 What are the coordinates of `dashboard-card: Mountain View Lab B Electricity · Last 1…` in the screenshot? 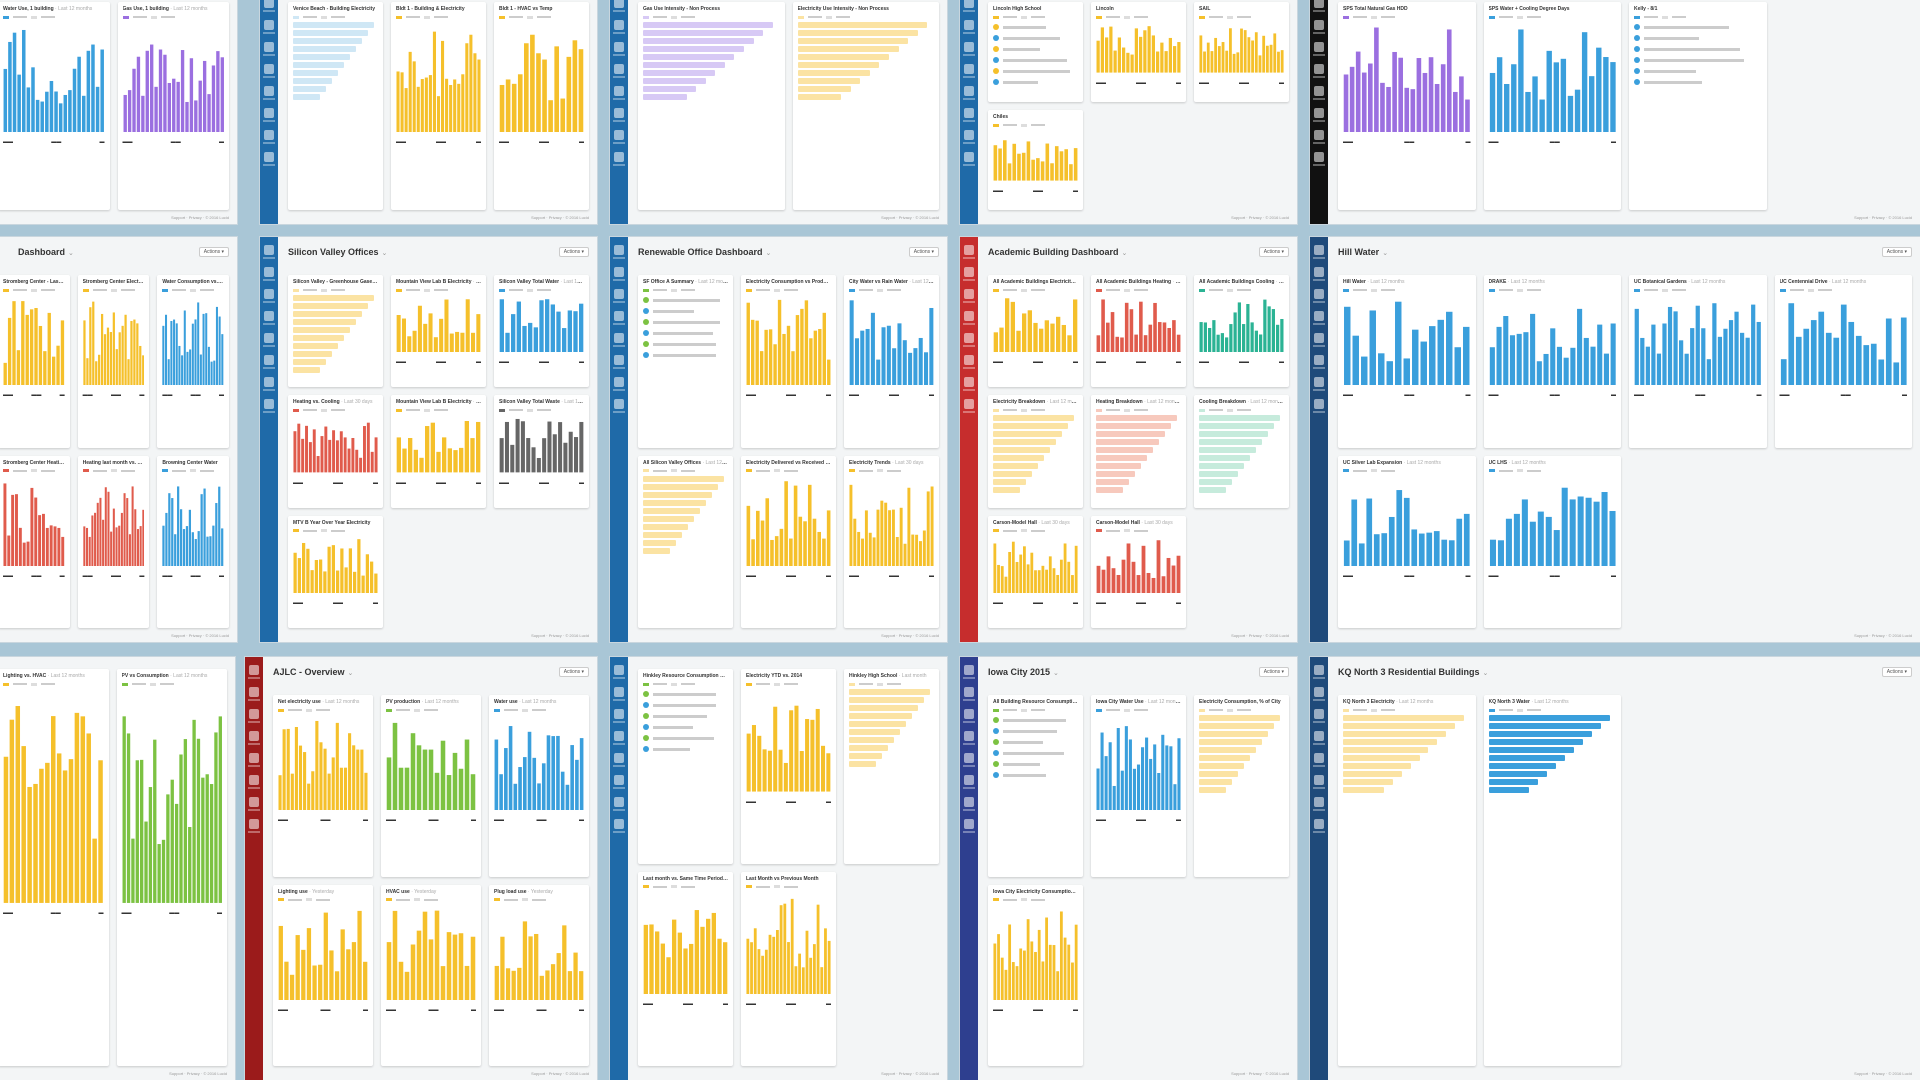 It's located at (438, 331).